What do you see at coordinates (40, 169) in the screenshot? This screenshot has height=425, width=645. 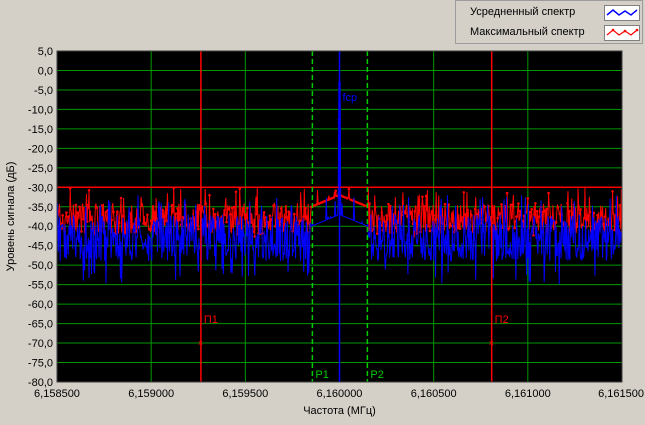 I see `y-tick-label: -25,0` at bounding box center [40, 169].